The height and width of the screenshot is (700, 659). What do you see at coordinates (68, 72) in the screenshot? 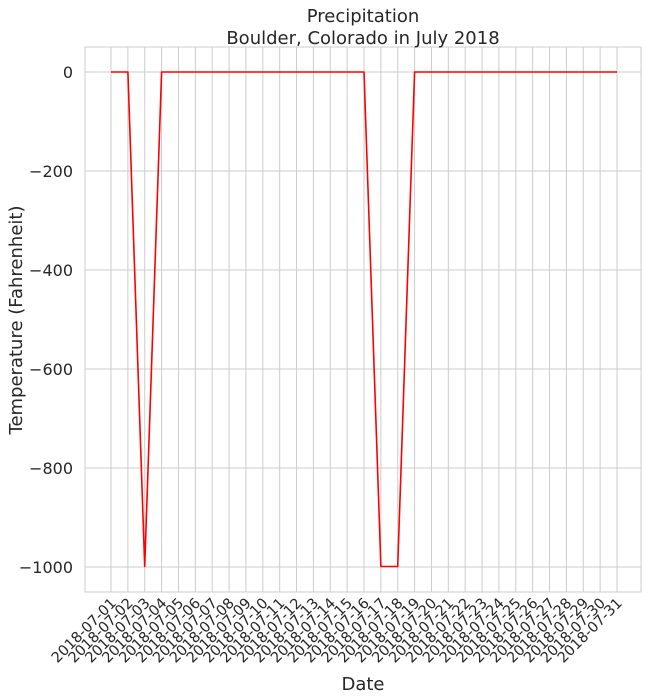
I see `y-tick-label: 0` at bounding box center [68, 72].